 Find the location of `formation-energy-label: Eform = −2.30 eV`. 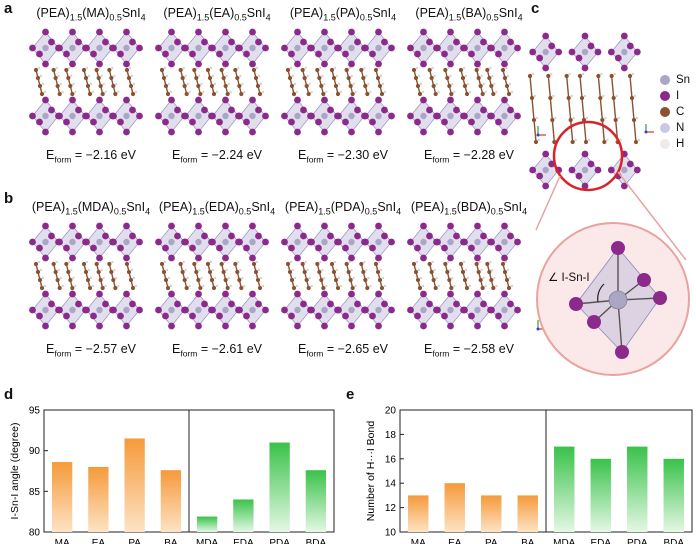

formation-energy-label: Eform = −2.30 eV is located at coordinates (343, 156).